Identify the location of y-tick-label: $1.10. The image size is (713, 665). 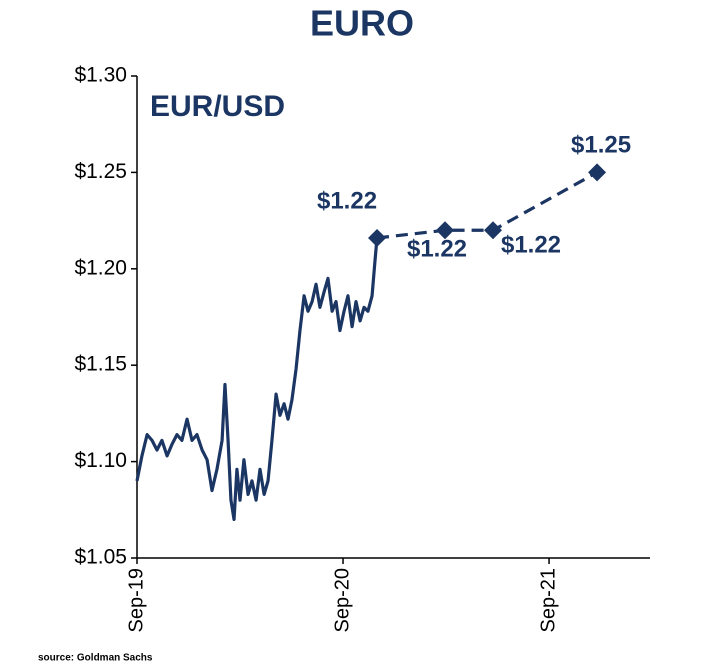
(100, 460).